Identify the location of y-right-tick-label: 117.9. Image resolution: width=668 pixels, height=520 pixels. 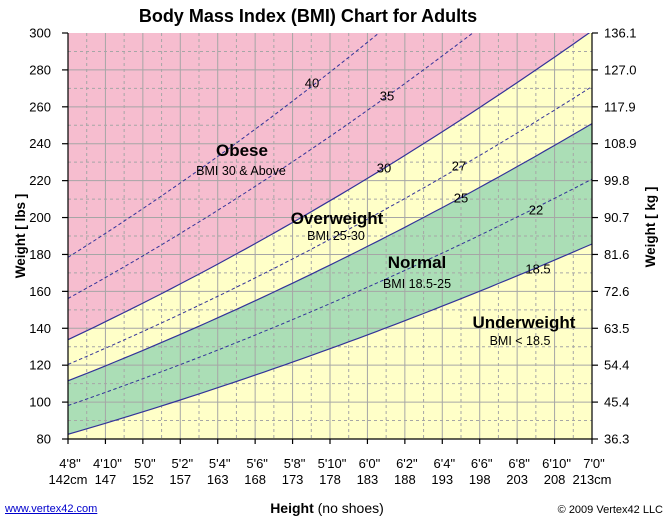
(620, 106).